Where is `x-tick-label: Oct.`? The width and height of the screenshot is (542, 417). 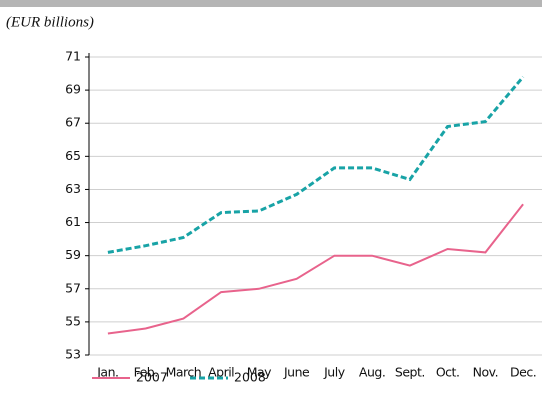
x-tick-label: Oct. is located at coordinates (448, 372).